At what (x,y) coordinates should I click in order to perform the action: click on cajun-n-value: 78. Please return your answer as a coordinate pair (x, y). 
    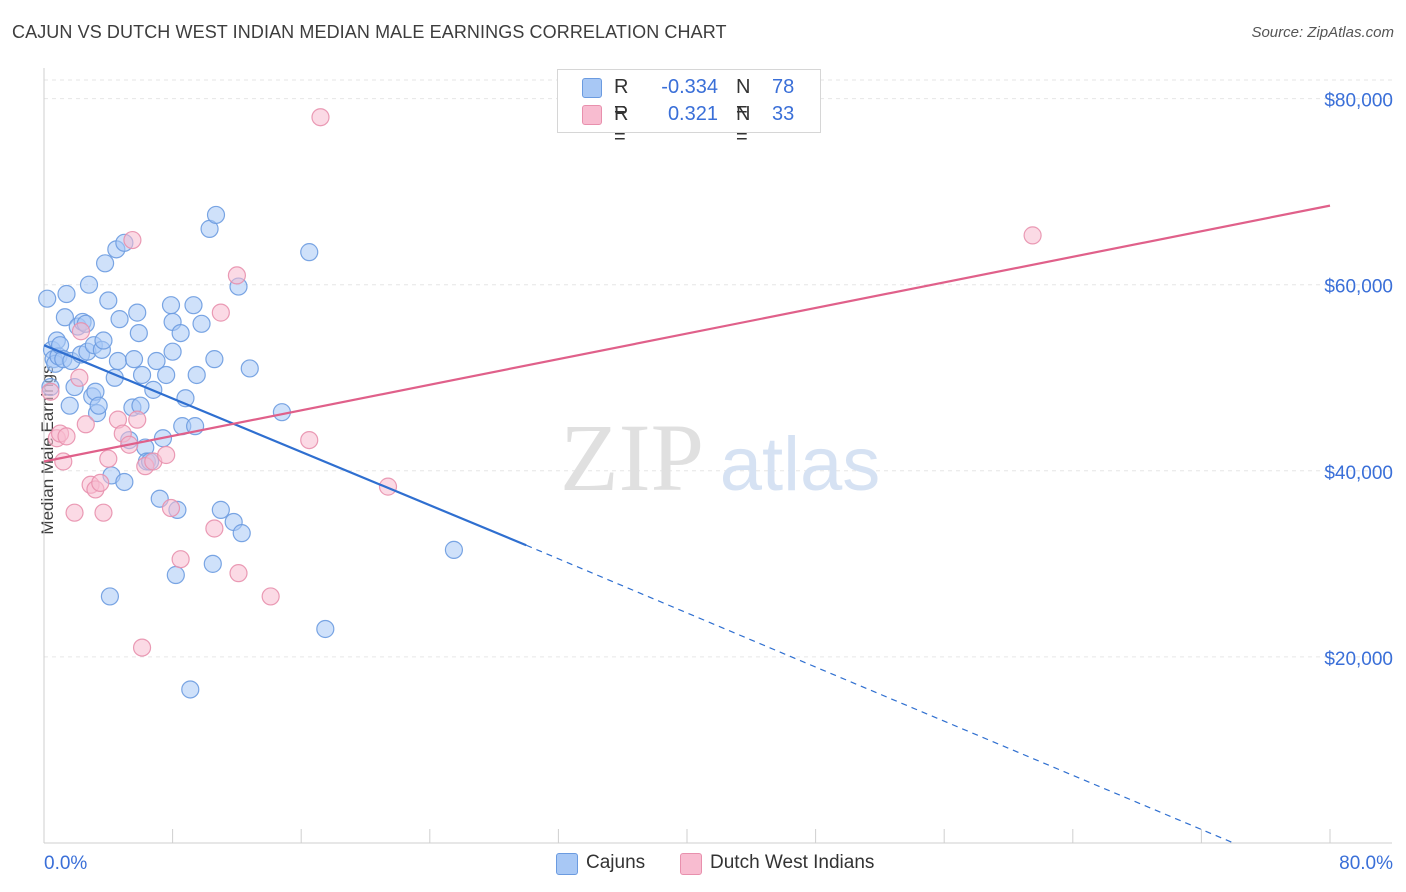
    Looking at the image, I should click on (783, 87).